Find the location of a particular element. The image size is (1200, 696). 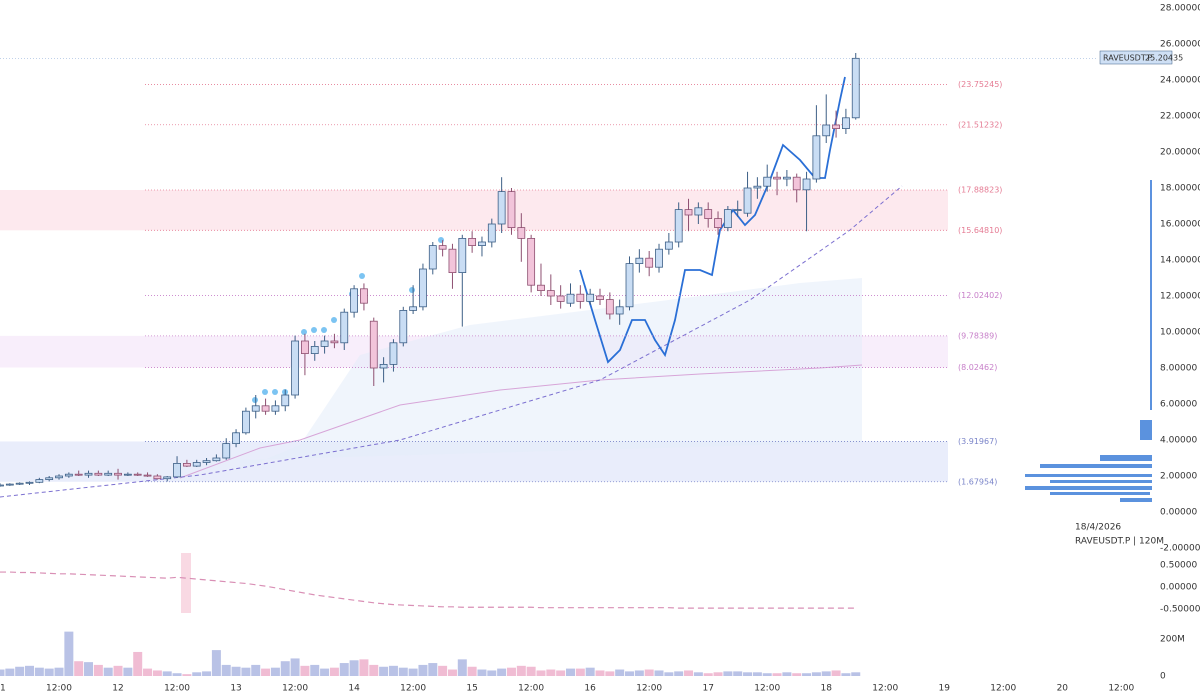

zone is located at coordinates (474, 210).